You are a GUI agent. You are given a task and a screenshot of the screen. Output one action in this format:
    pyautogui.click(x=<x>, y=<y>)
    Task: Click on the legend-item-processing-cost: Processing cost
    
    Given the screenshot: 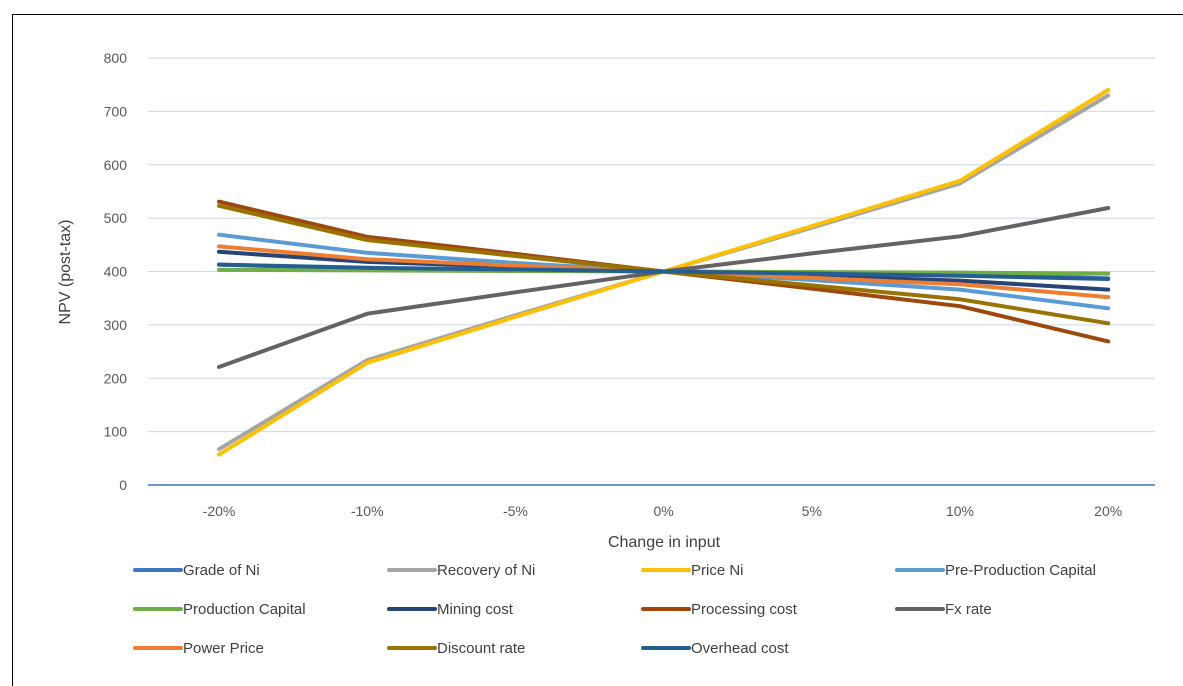 What is the action you would take?
    pyautogui.click(x=719, y=609)
    